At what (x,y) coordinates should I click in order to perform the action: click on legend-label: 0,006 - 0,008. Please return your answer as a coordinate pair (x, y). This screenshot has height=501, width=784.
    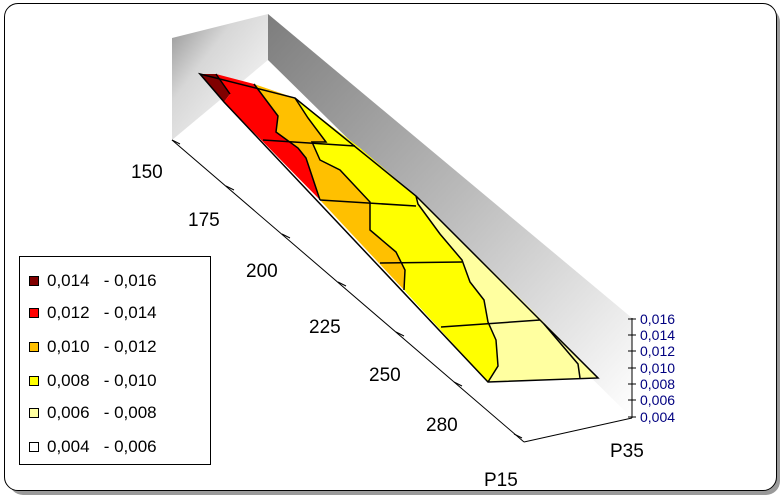
    Looking at the image, I should click on (102, 412).